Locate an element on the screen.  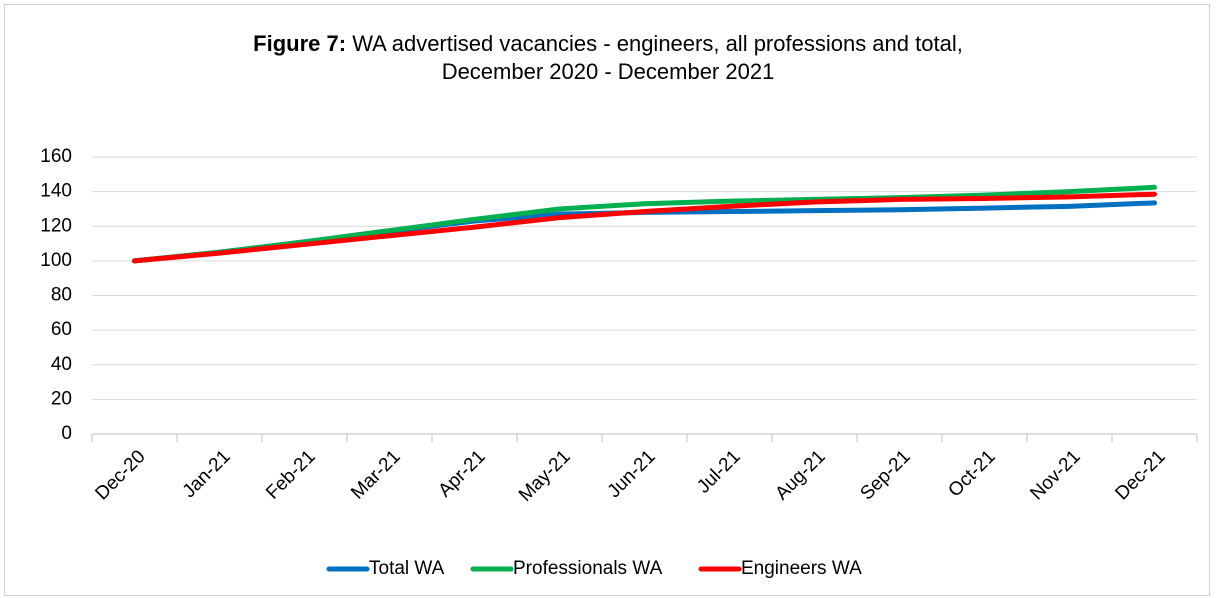
y-tick-label: 80 is located at coordinates (61, 295).